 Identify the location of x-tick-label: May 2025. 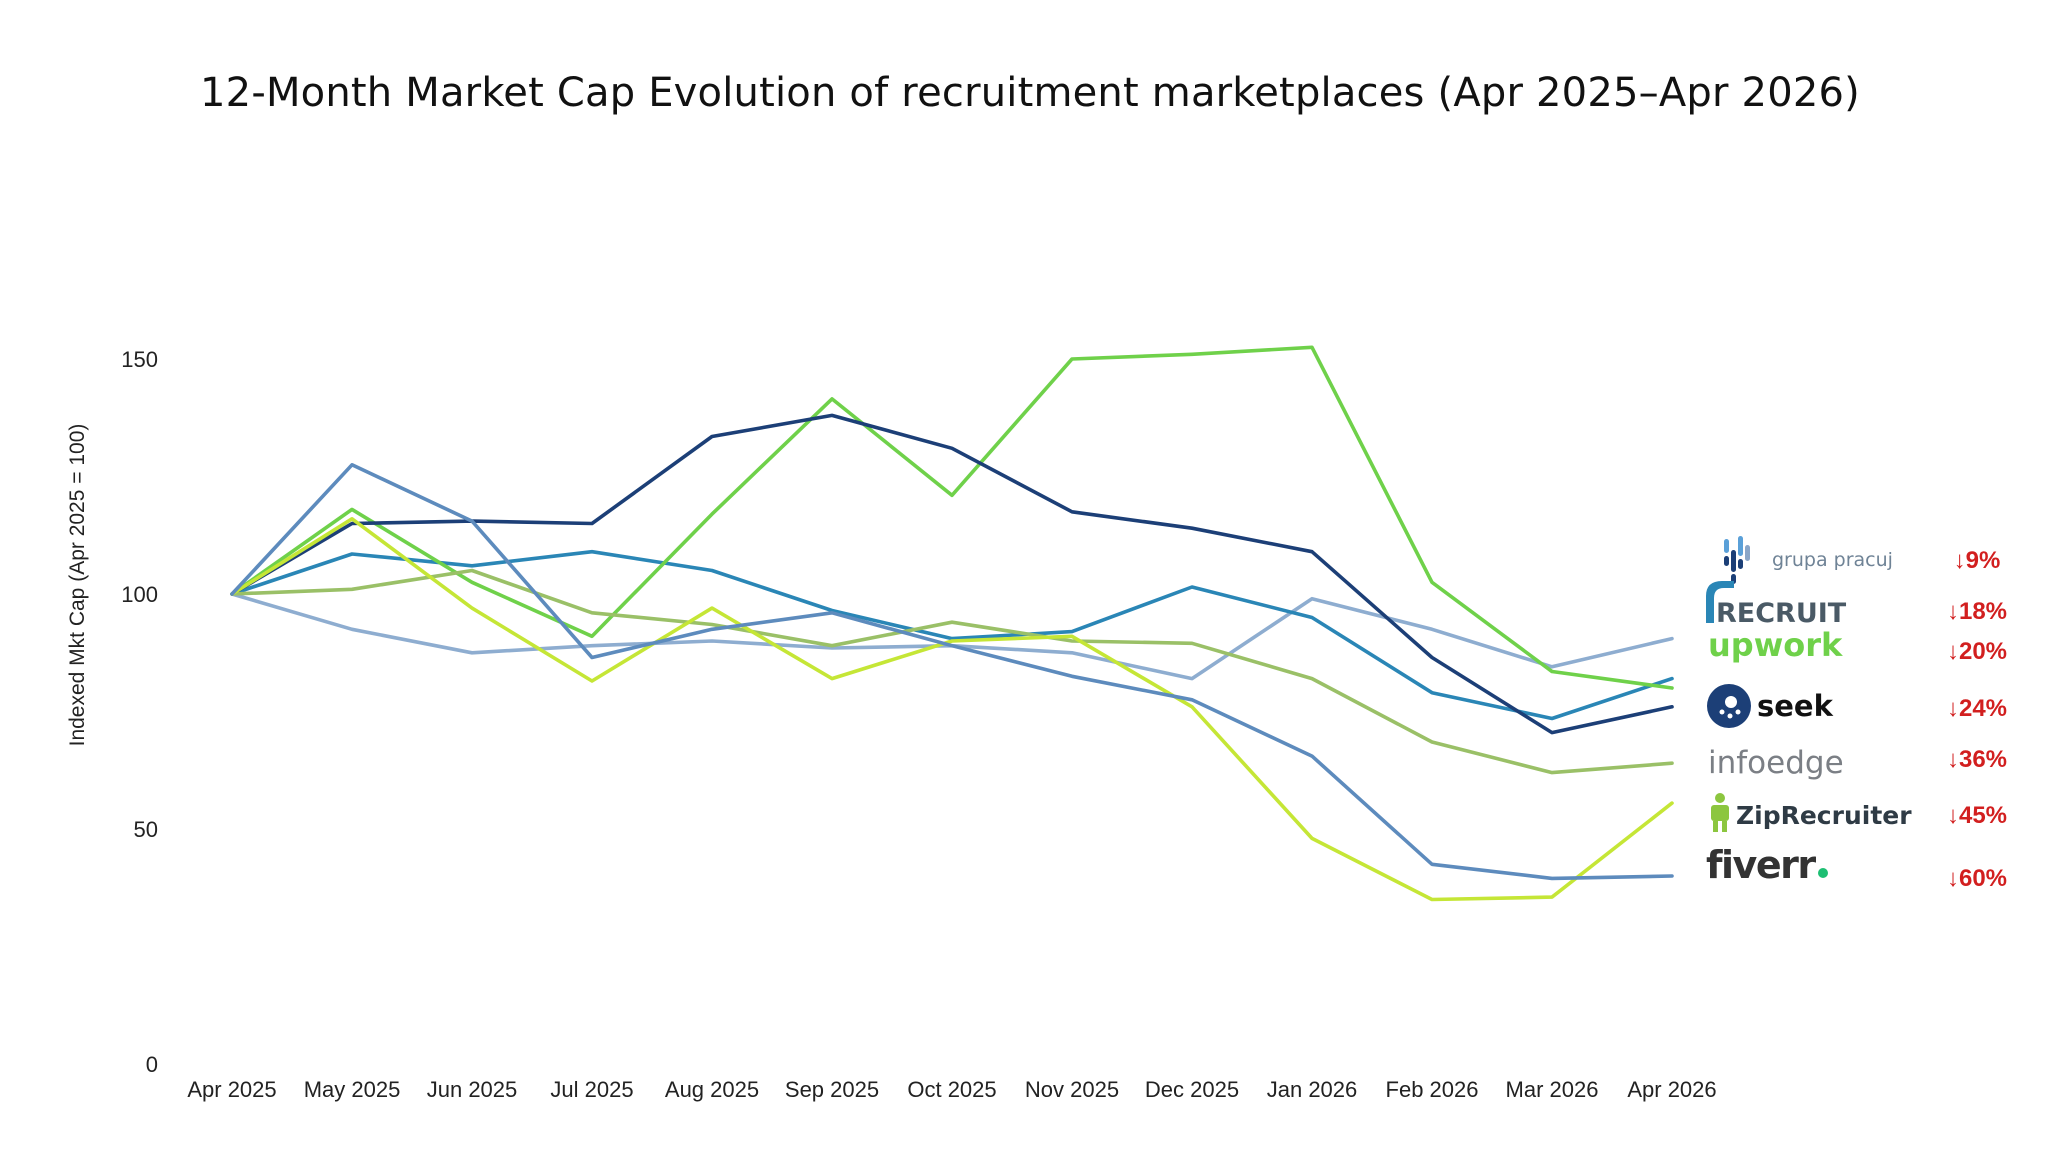
(352, 1089).